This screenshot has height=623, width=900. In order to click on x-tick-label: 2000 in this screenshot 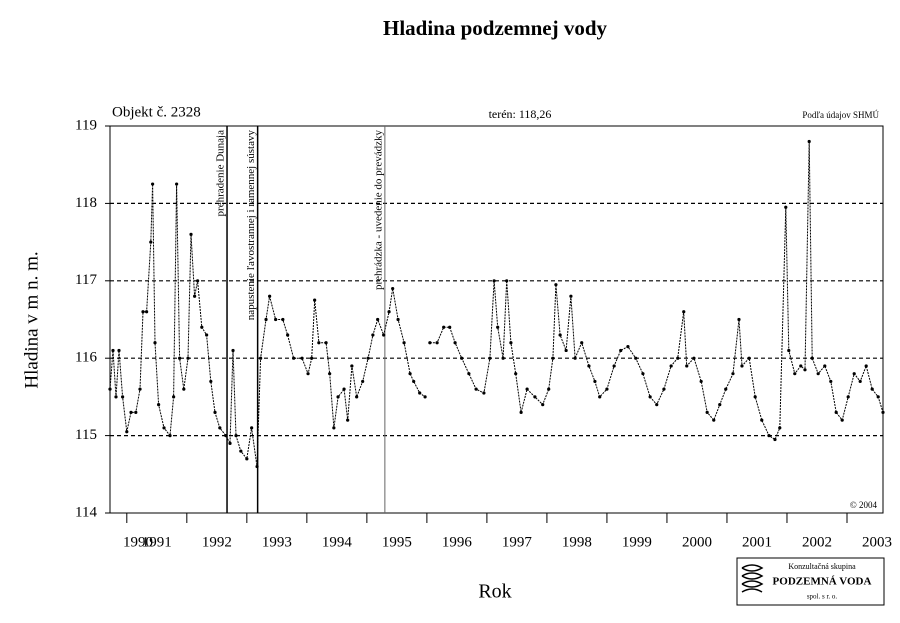, I will do `click(697, 542)`.